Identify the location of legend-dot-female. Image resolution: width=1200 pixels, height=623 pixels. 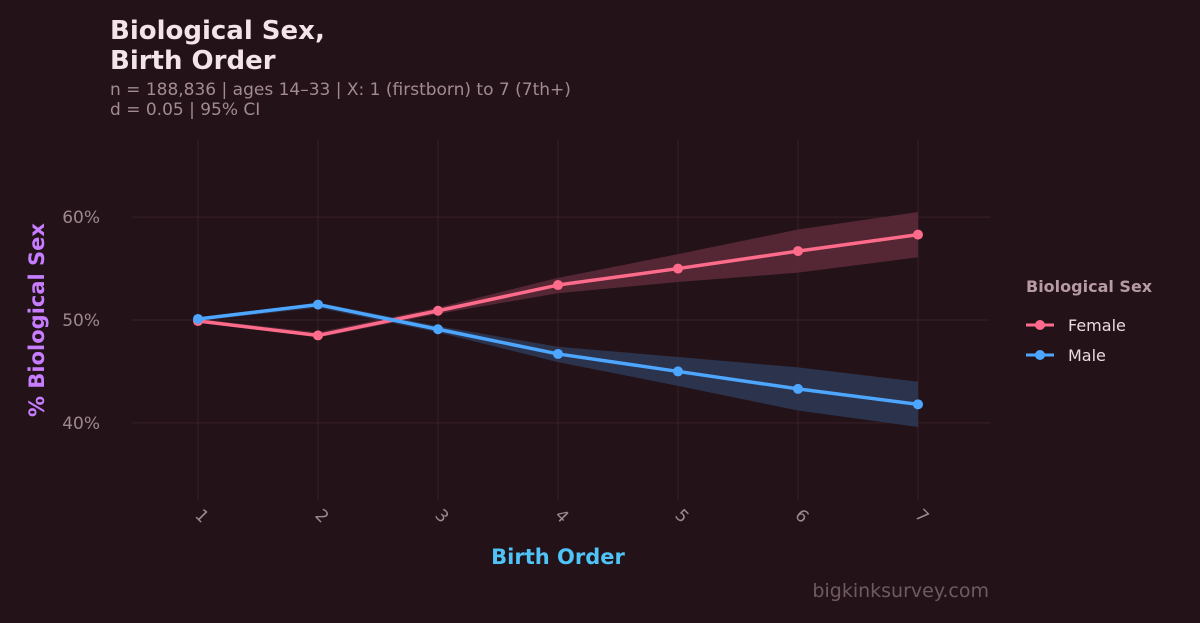
(1040, 325).